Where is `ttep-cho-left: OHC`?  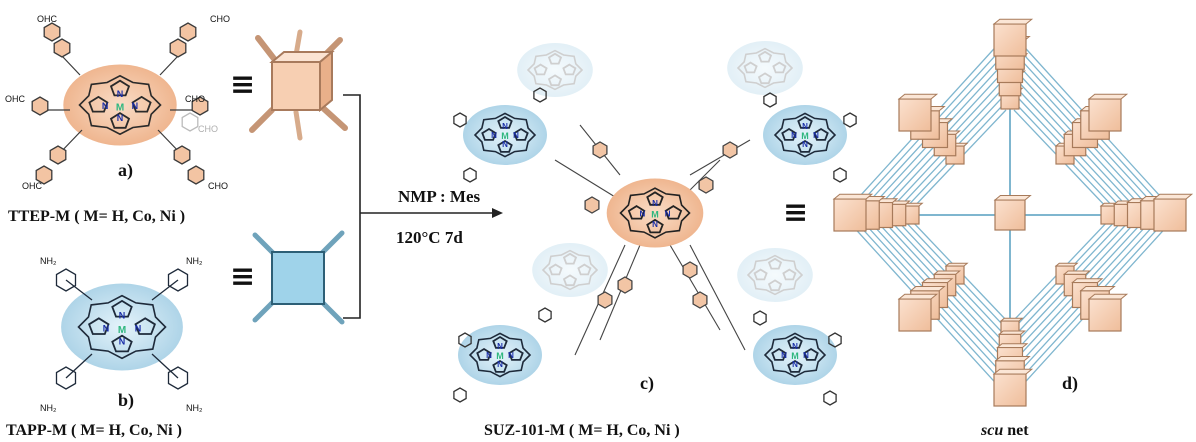 ttep-cho-left: OHC is located at coordinates (15, 99).